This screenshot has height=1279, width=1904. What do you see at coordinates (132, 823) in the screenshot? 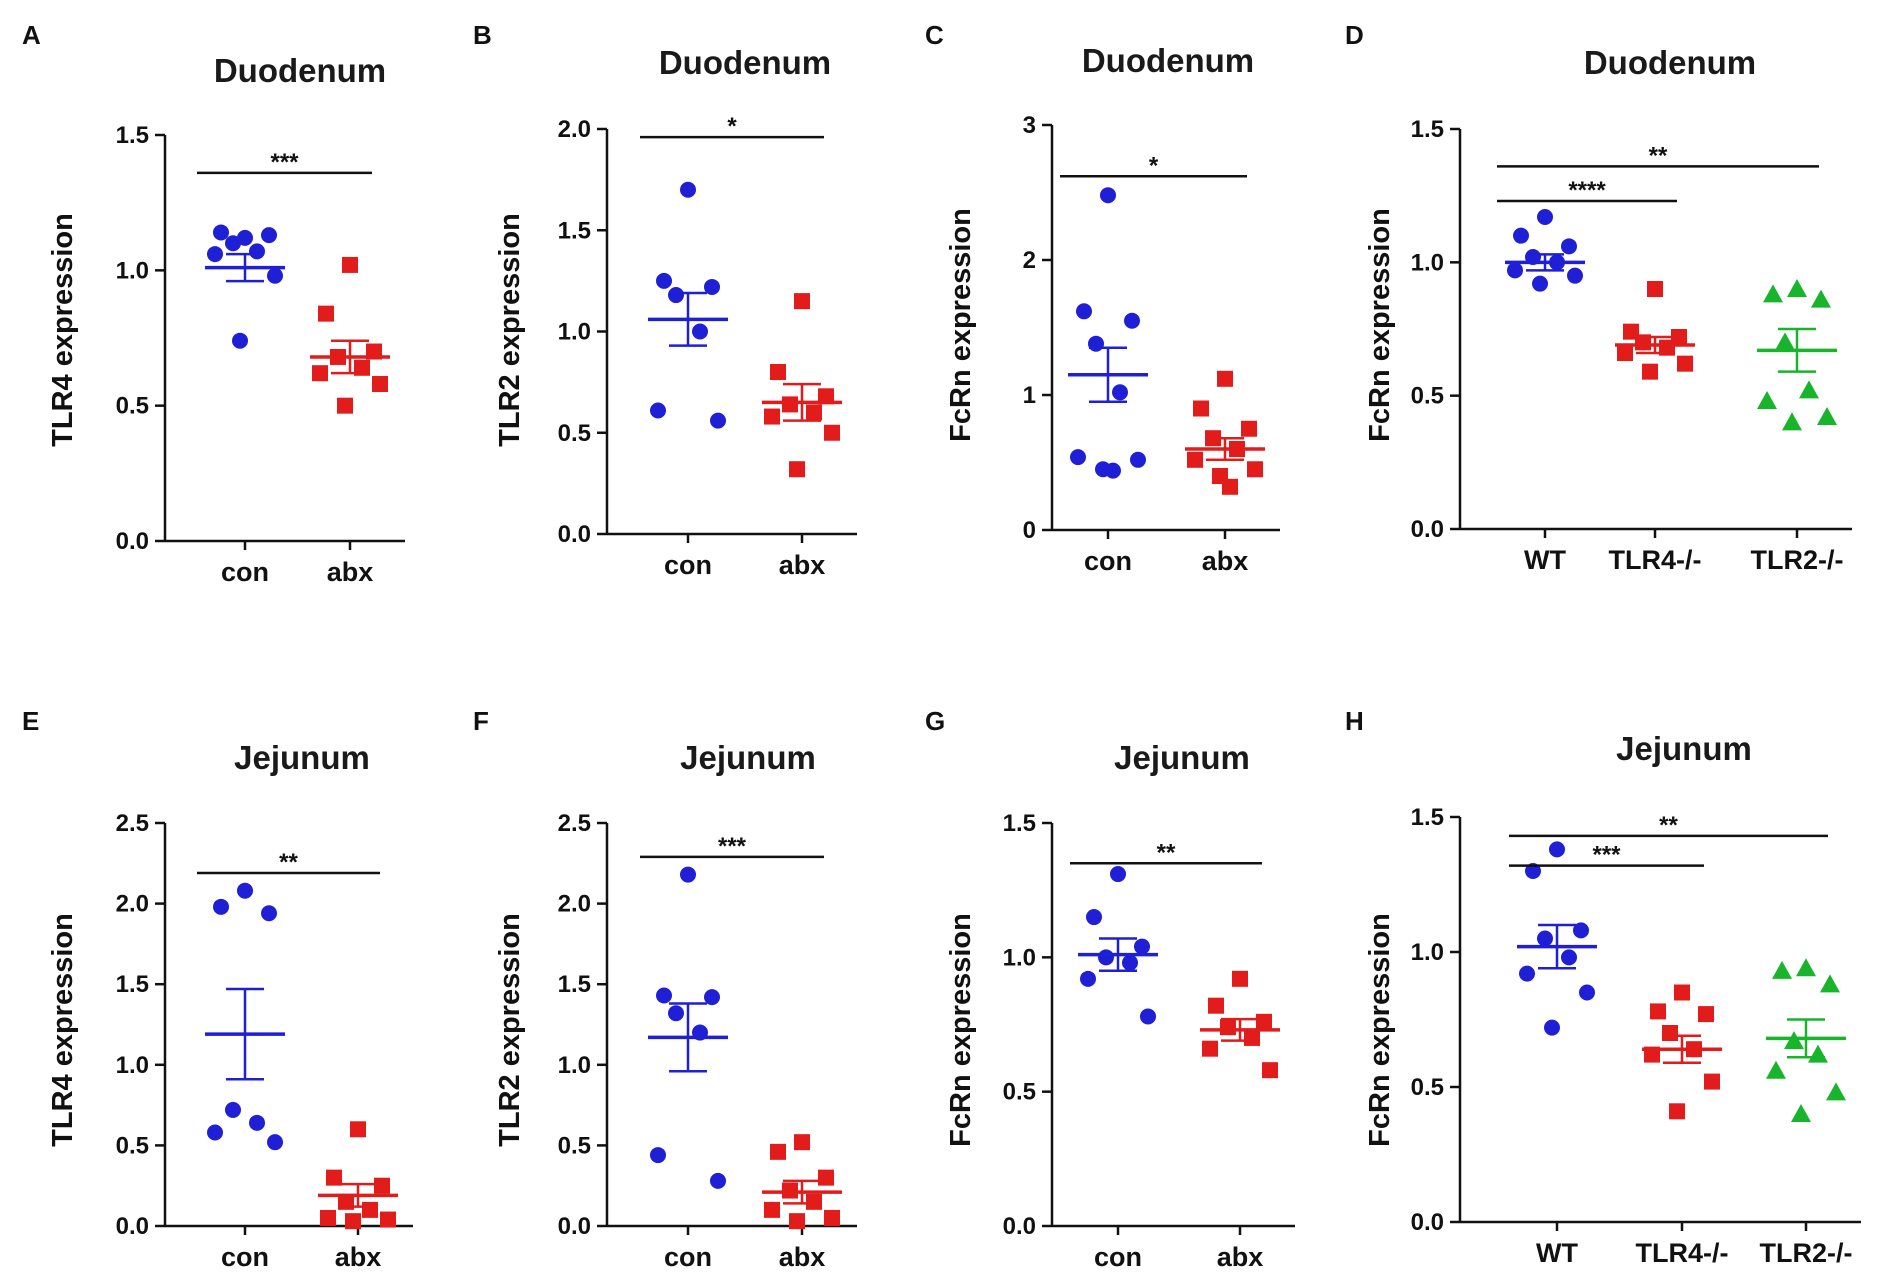
I see `y-tick-label: 2.5` at bounding box center [132, 823].